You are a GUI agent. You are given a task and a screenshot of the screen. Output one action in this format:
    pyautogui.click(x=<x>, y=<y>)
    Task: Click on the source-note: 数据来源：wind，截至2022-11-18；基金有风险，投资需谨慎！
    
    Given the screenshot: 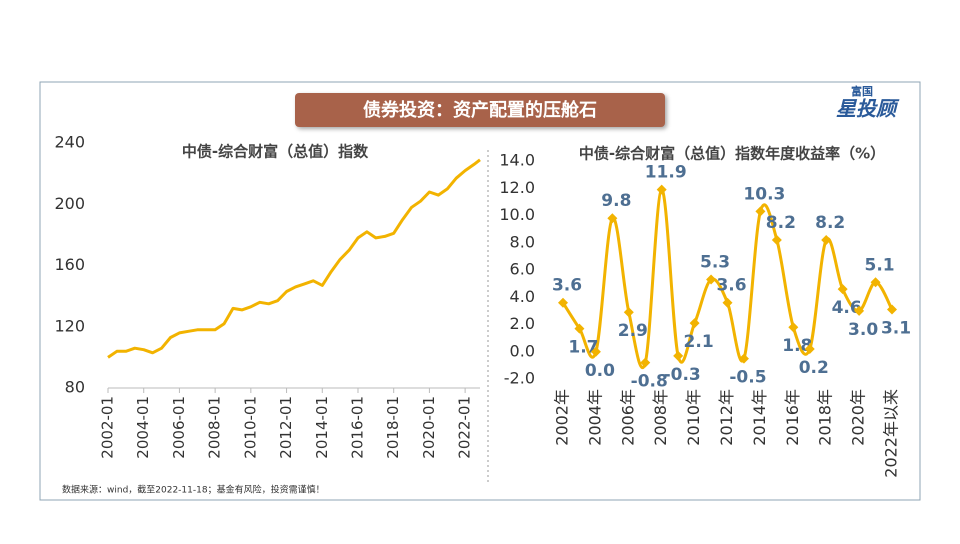 What is the action you would take?
    pyautogui.click(x=193, y=490)
    